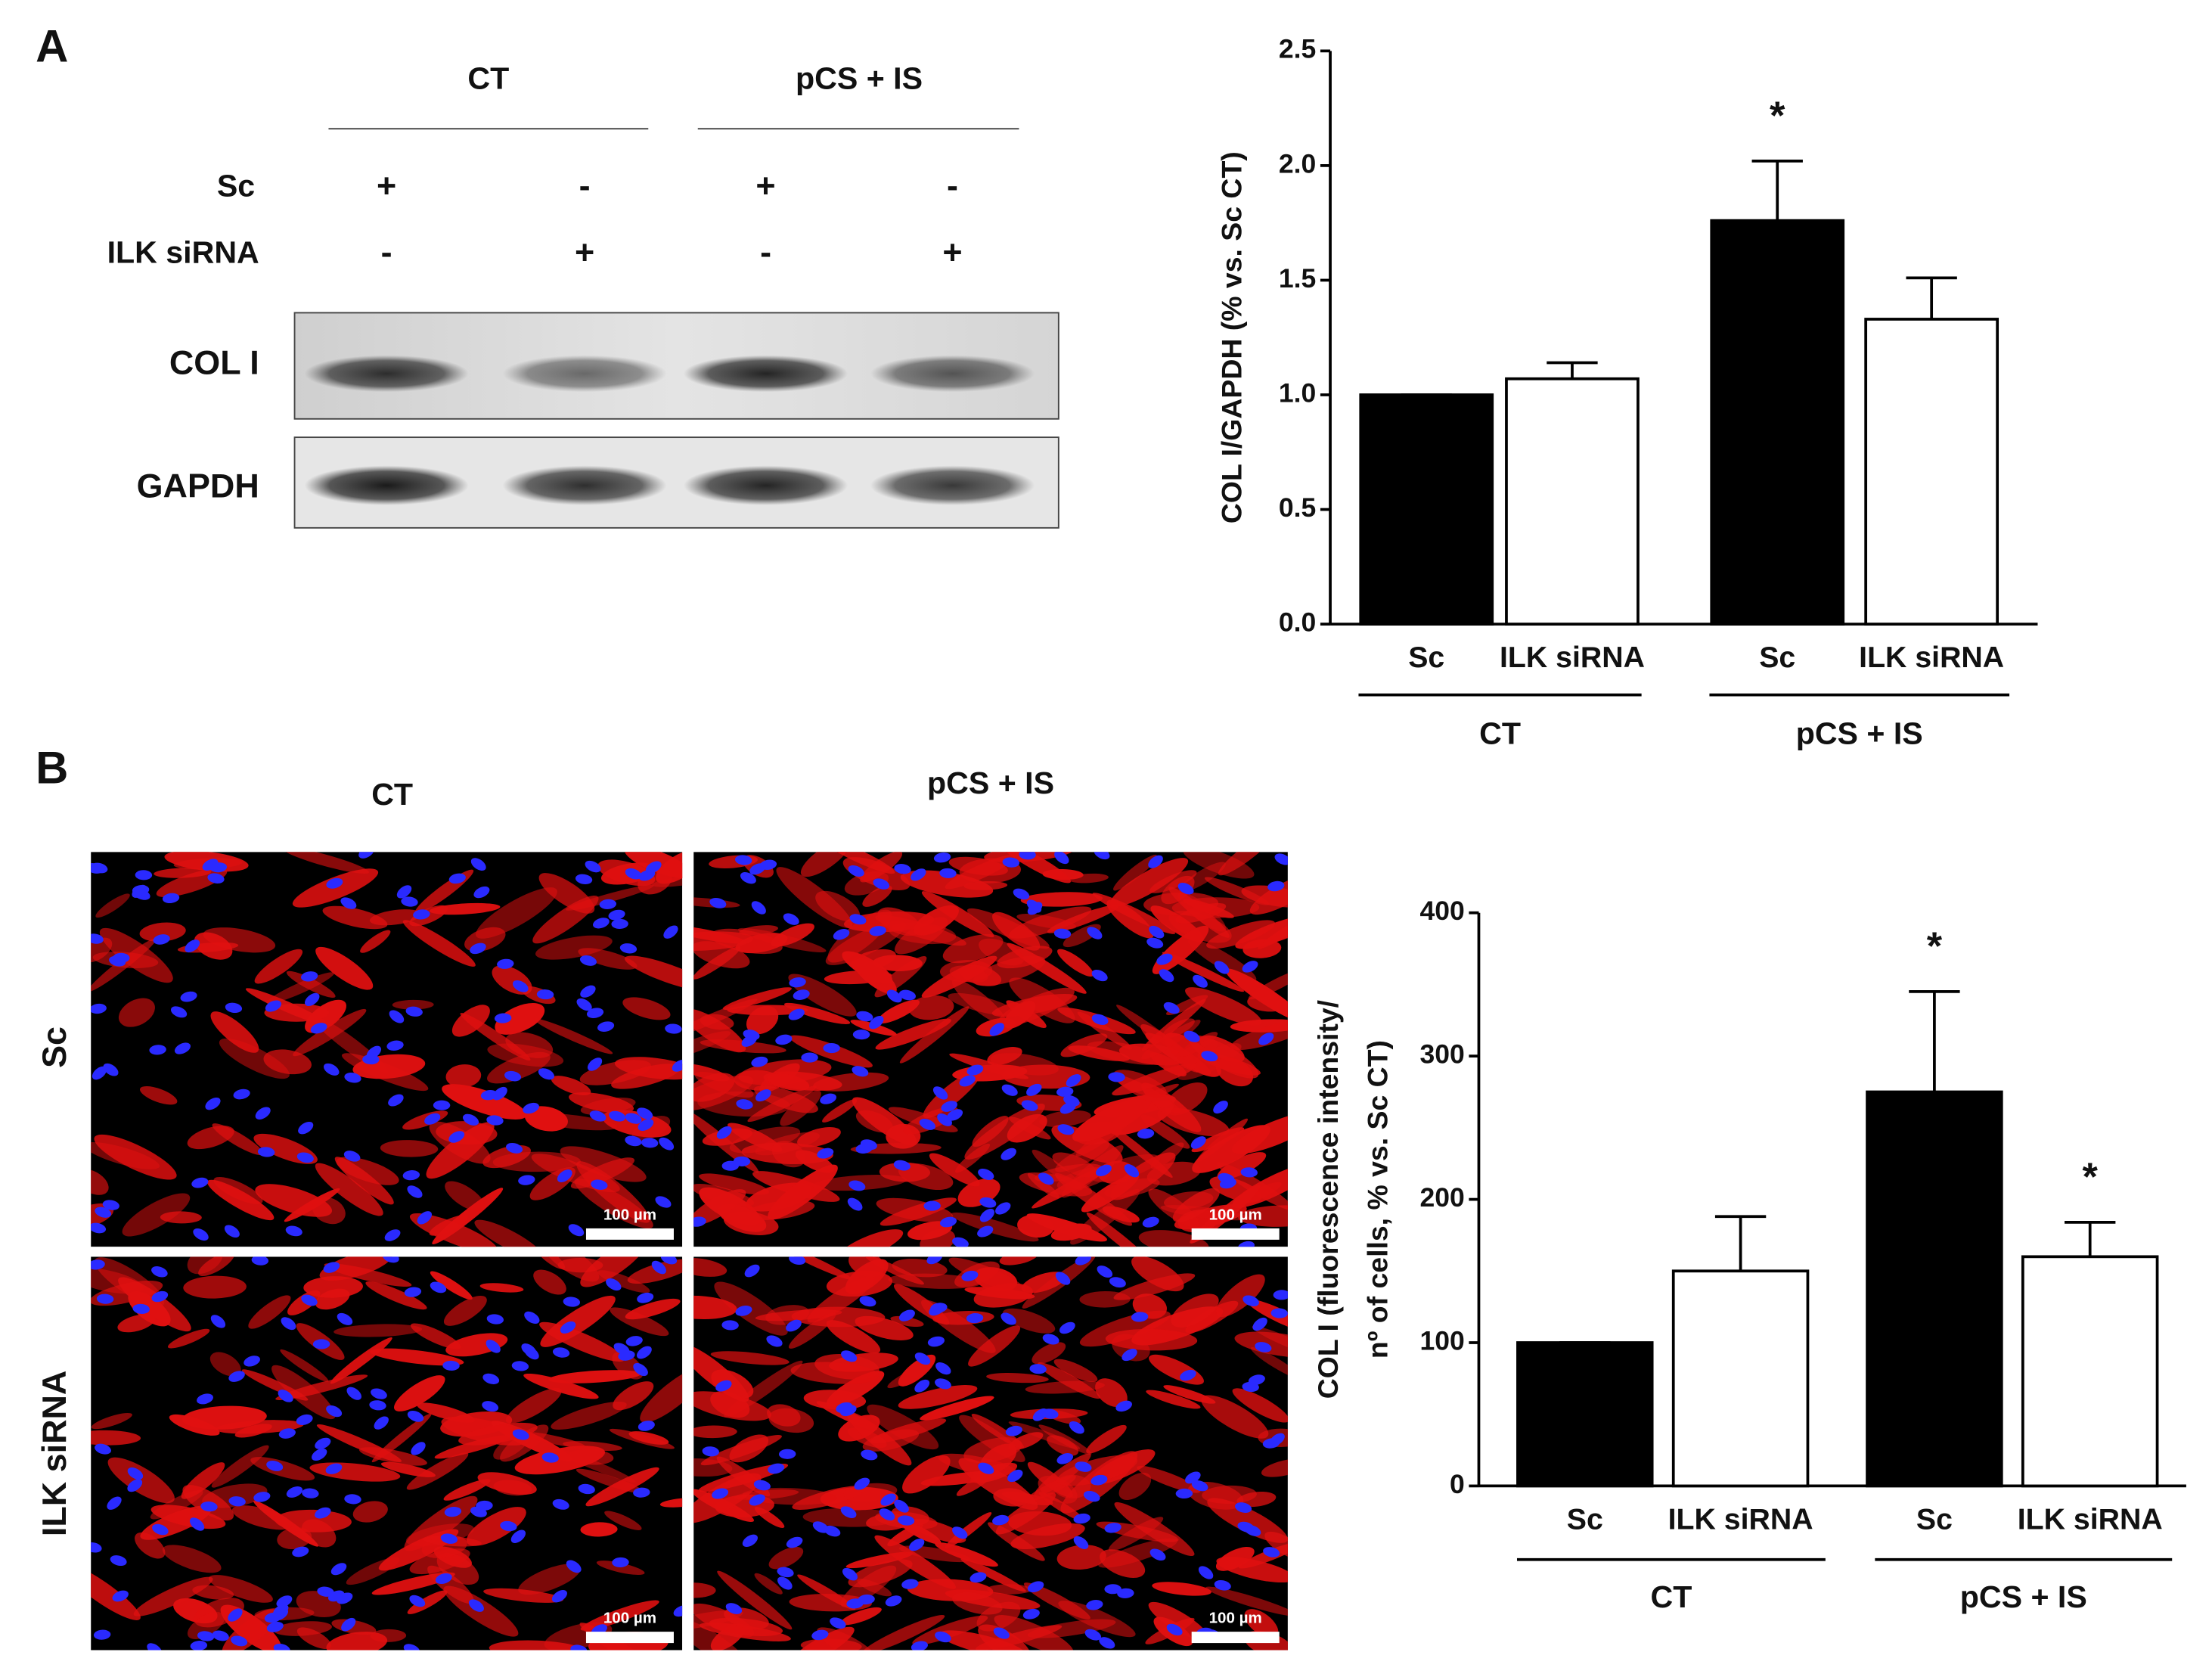 The height and width of the screenshot is (1677, 2212). Describe the element at coordinates (198, 486) in the screenshot. I see `blot-label: GAPDH` at that location.